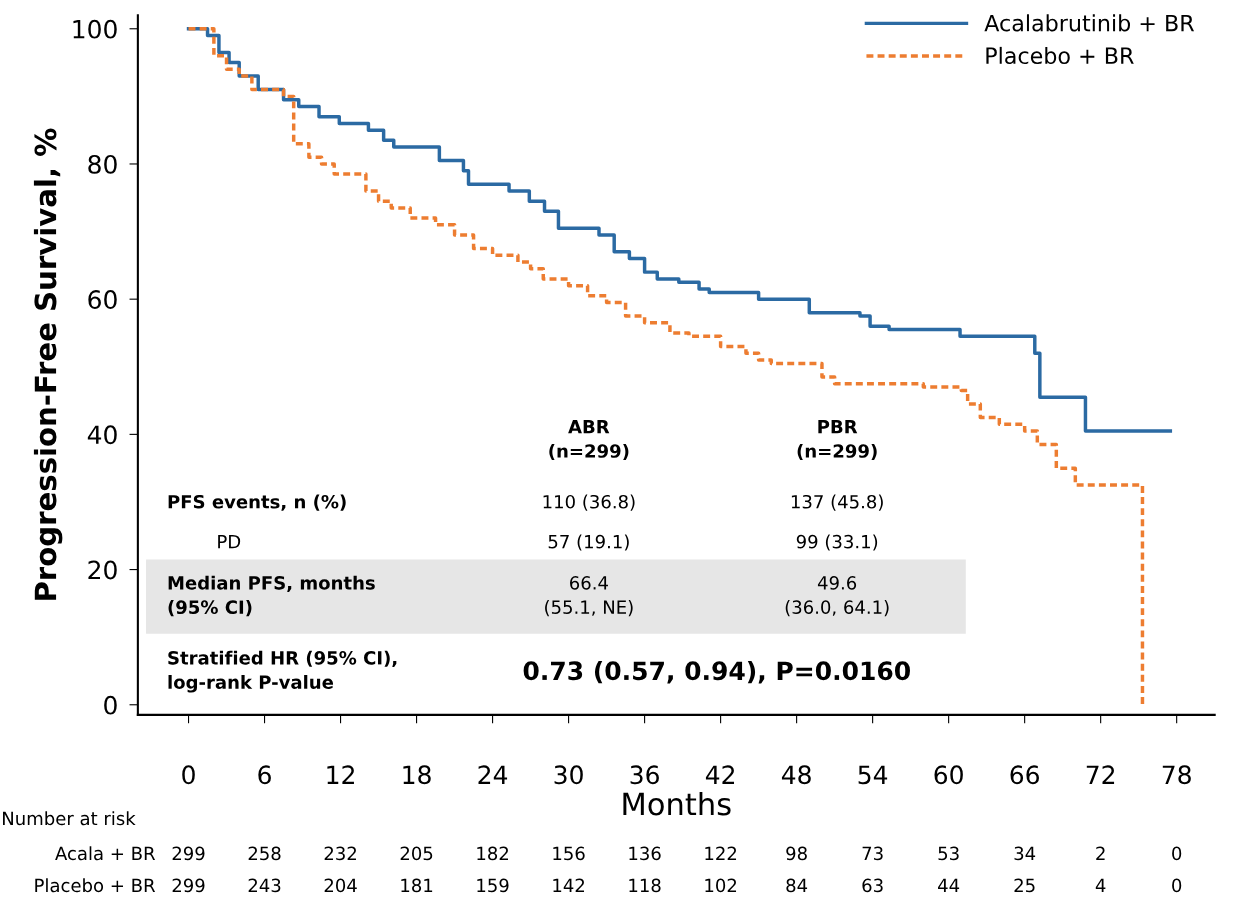 The width and height of the screenshot is (1242, 897). I want to click on text: 44, so click(949, 885).